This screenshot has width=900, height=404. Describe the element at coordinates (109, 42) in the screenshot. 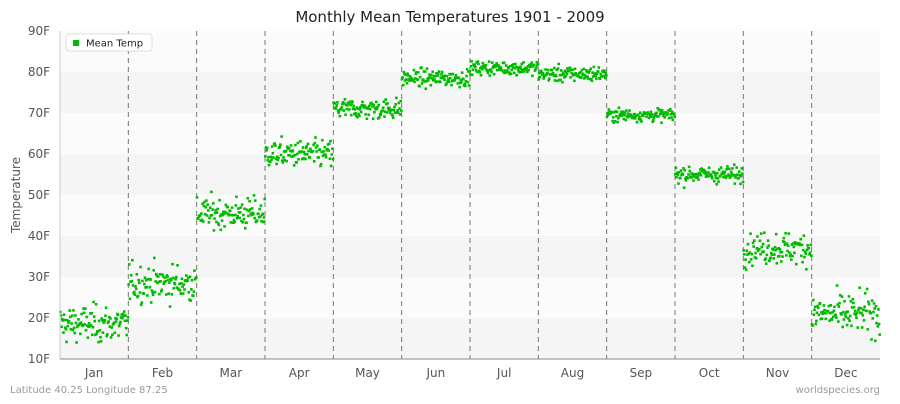

I see `legend: Mean Temp` at that location.